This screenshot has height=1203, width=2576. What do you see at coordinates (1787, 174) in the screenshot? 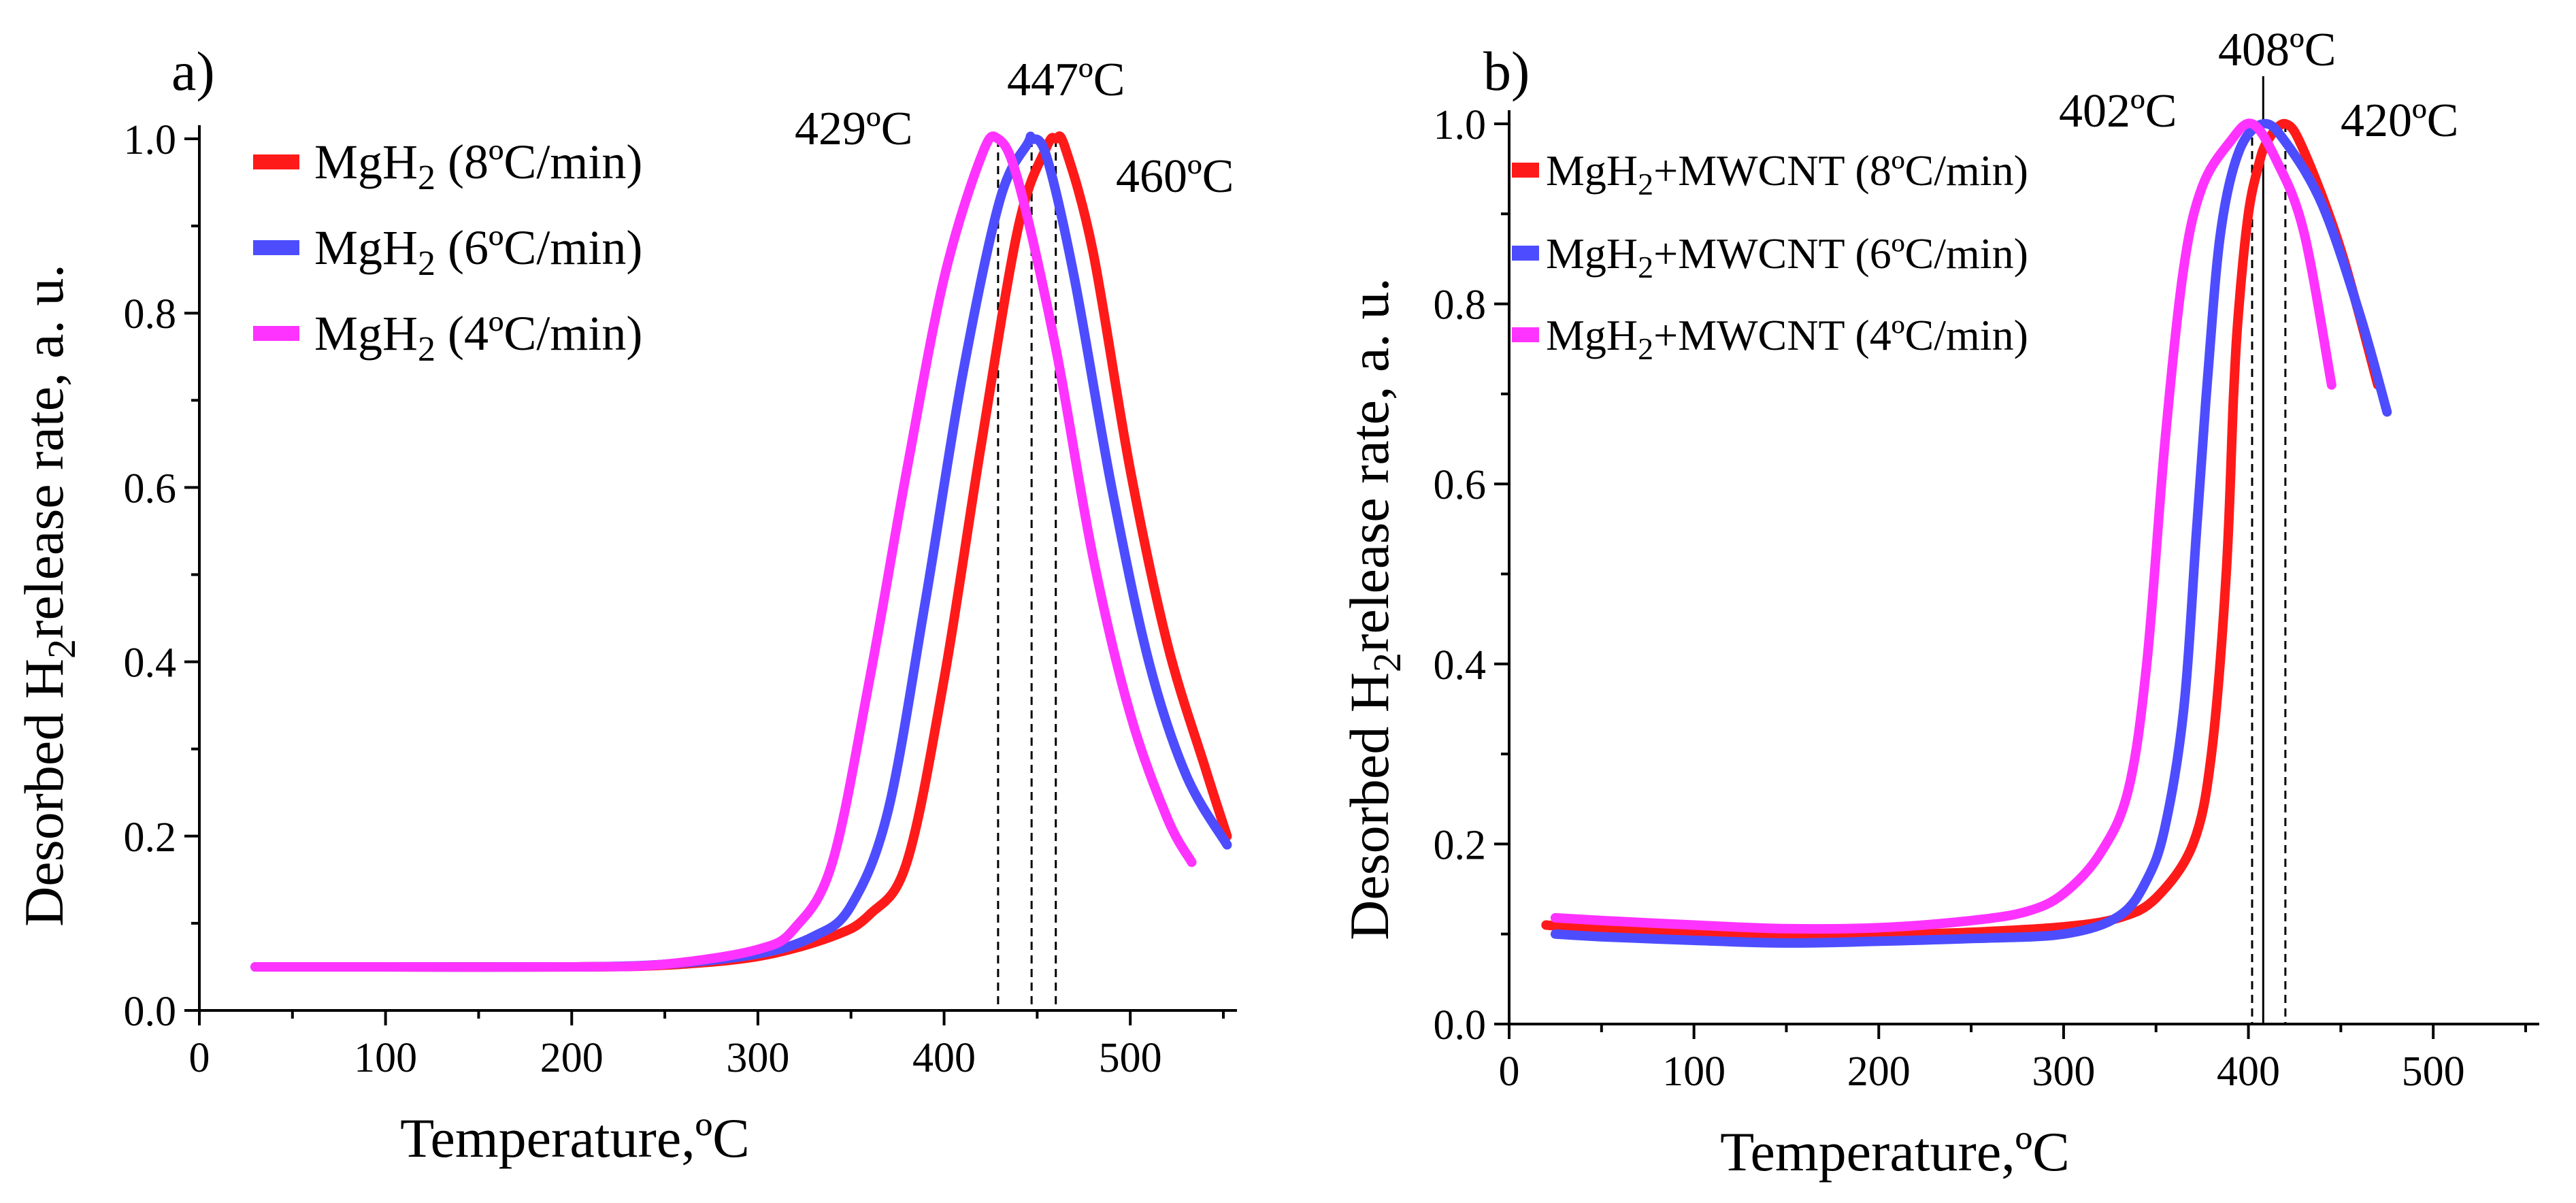
I see `legend-label: MgH2+MWCNT (8ºC/min)` at bounding box center [1787, 174].